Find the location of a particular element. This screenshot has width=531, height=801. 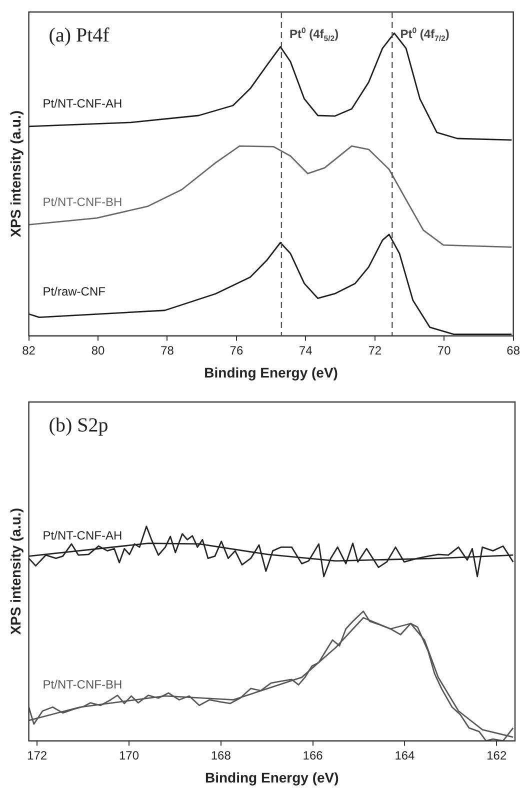

x-tick-label: 168 is located at coordinates (221, 755).